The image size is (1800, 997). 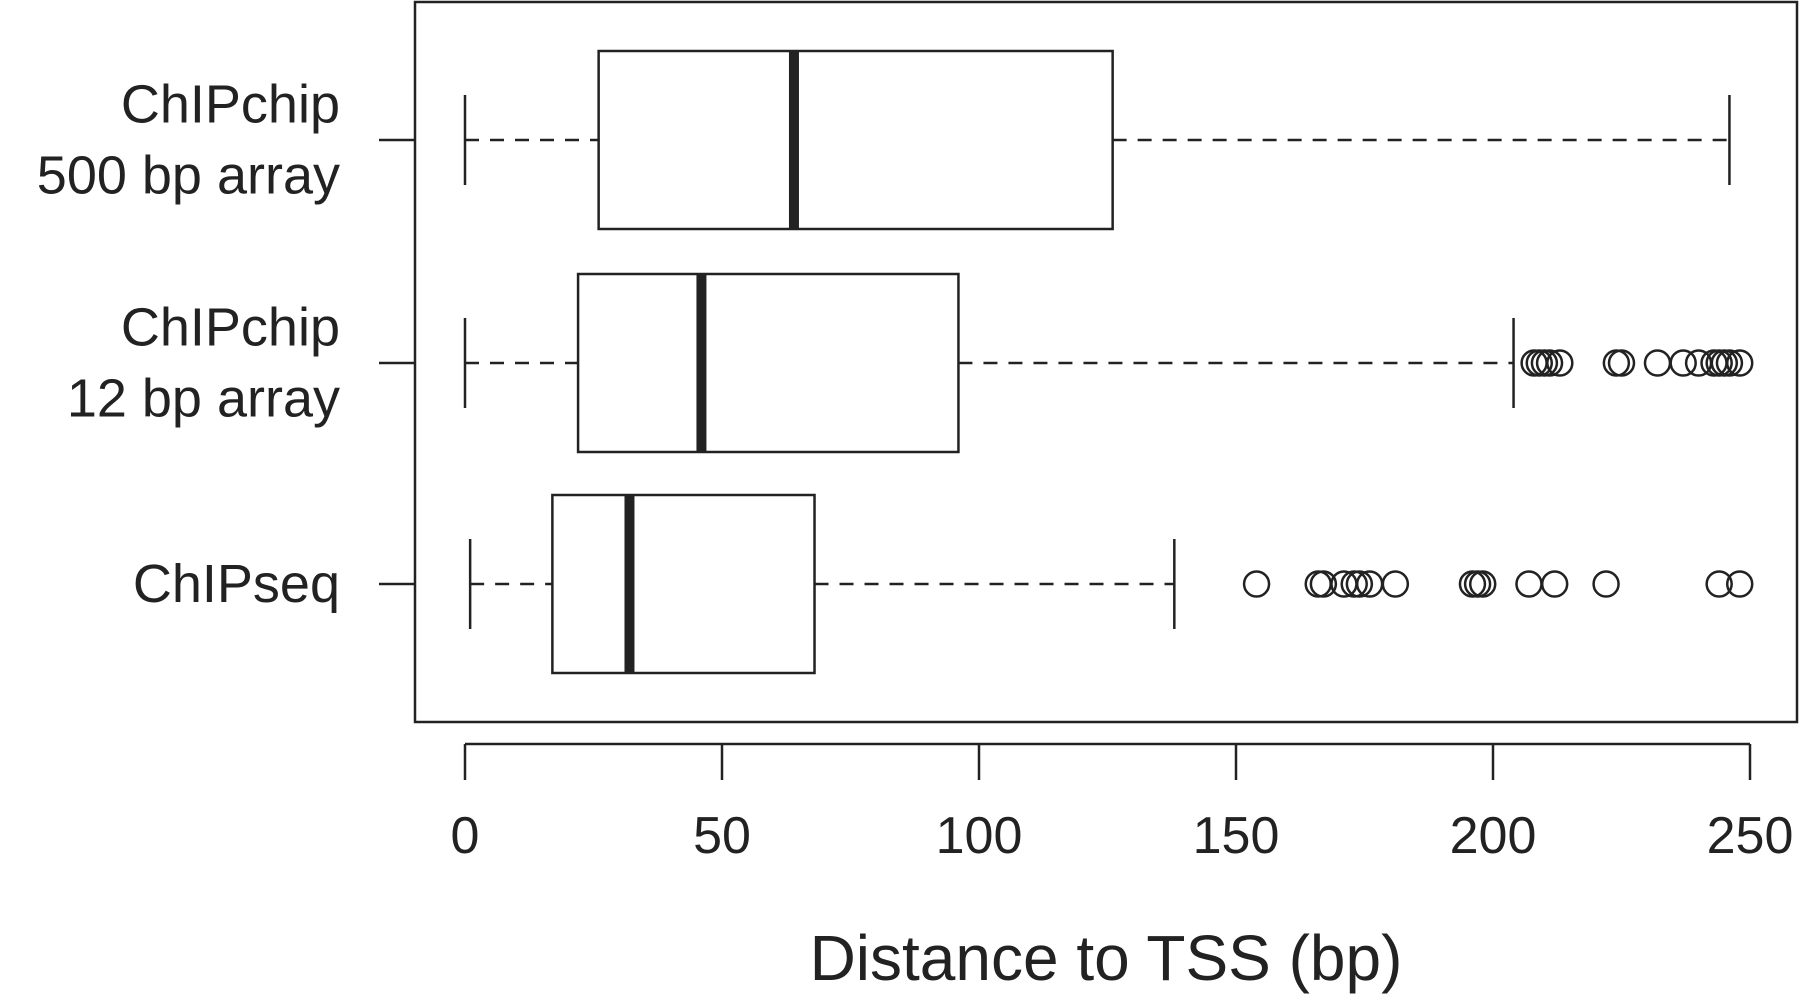 What do you see at coordinates (188, 176) in the screenshot?
I see `category-label: 500 bp array` at bounding box center [188, 176].